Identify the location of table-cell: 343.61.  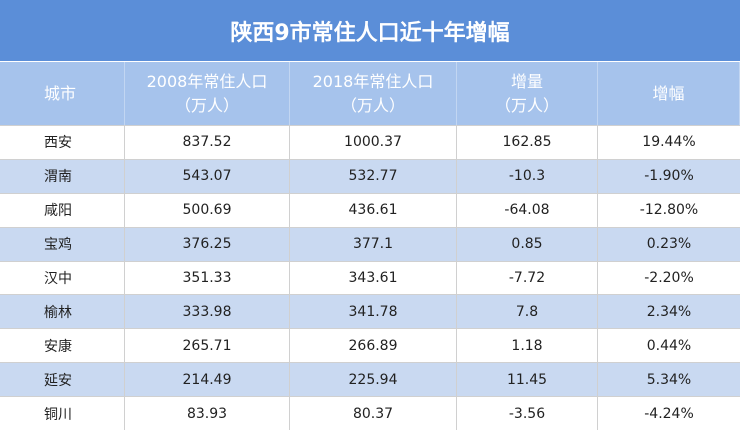
(373, 278).